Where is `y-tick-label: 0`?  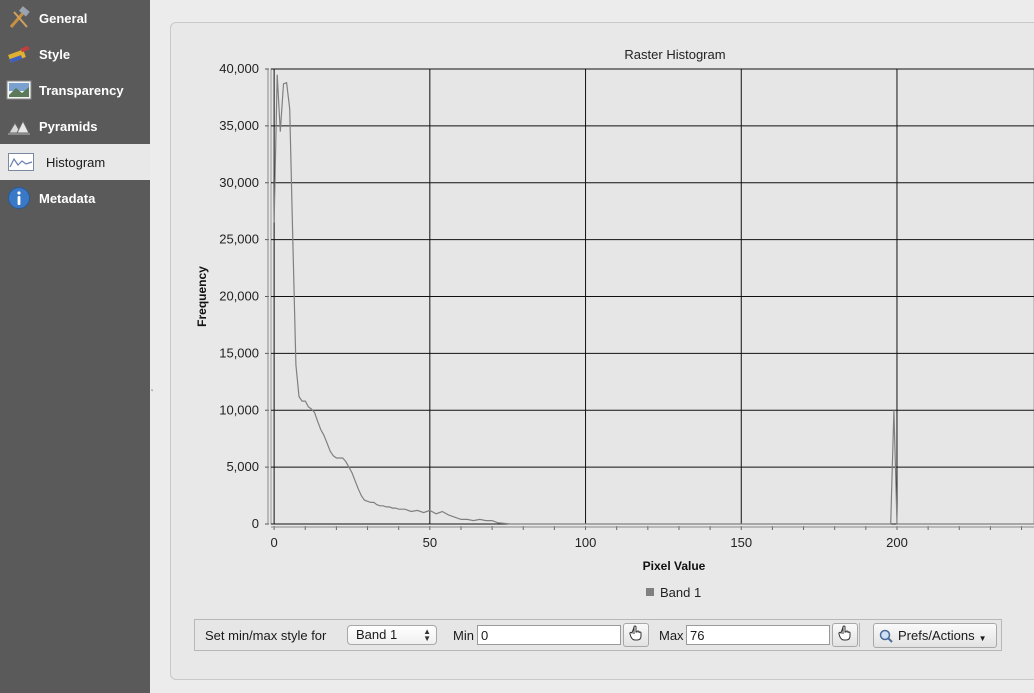 y-tick-label: 0 is located at coordinates (255, 523).